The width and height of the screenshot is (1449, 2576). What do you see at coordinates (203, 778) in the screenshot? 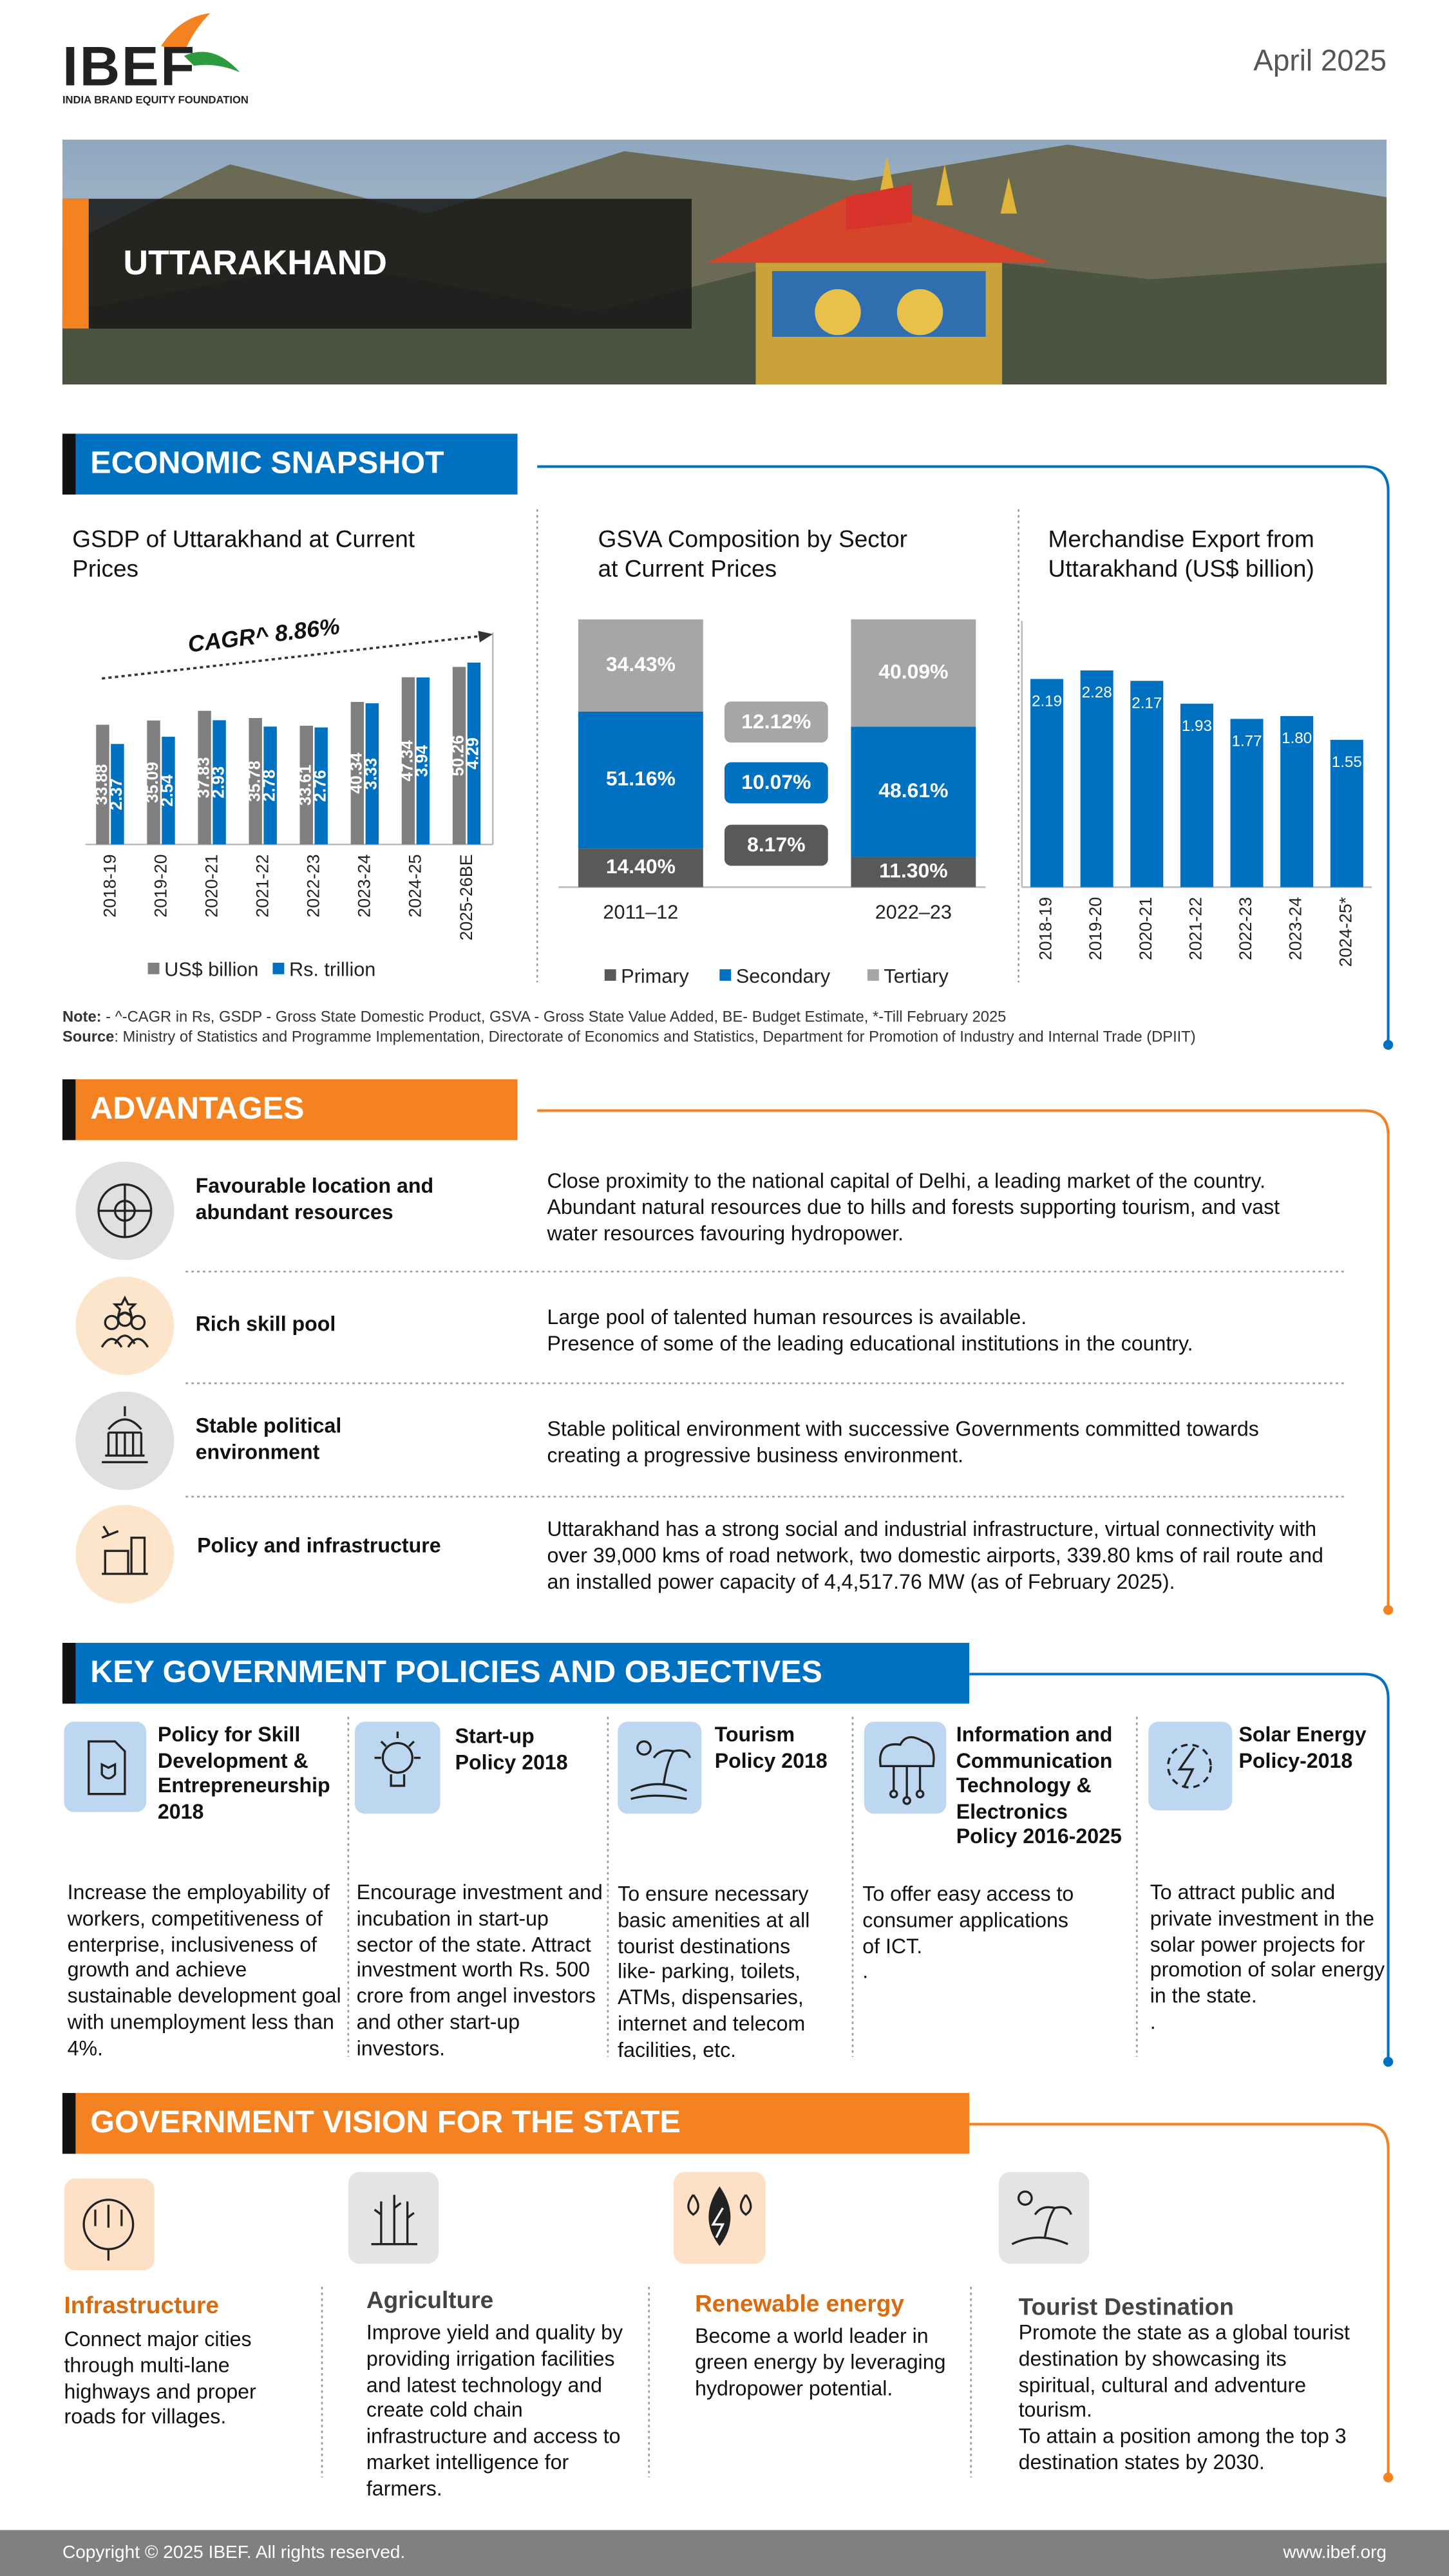
I see `data-label: 37.83` at bounding box center [203, 778].